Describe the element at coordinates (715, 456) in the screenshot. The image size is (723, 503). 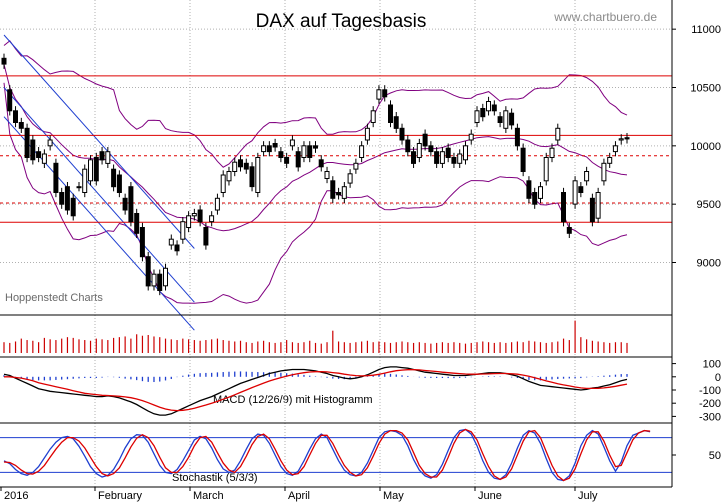
I see `stoch-tick-label: 50` at that location.